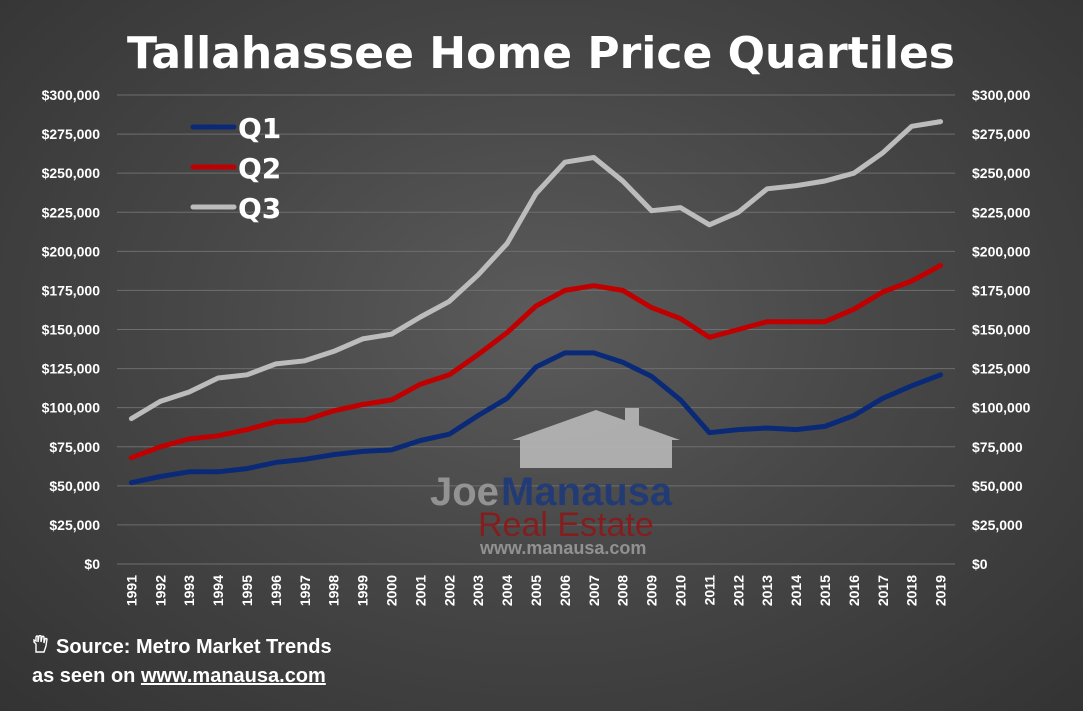 The width and height of the screenshot is (1083, 711). Describe the element at coordinates (1001, 290) in the screenshot. I see `y-tick-label-right: $175,000` at that location.